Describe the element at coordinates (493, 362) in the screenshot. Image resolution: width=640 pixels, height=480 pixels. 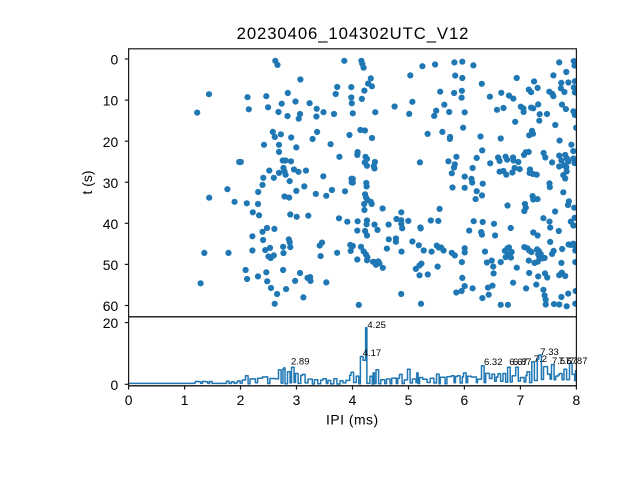
I see `svg-text: 6.32` at that location.